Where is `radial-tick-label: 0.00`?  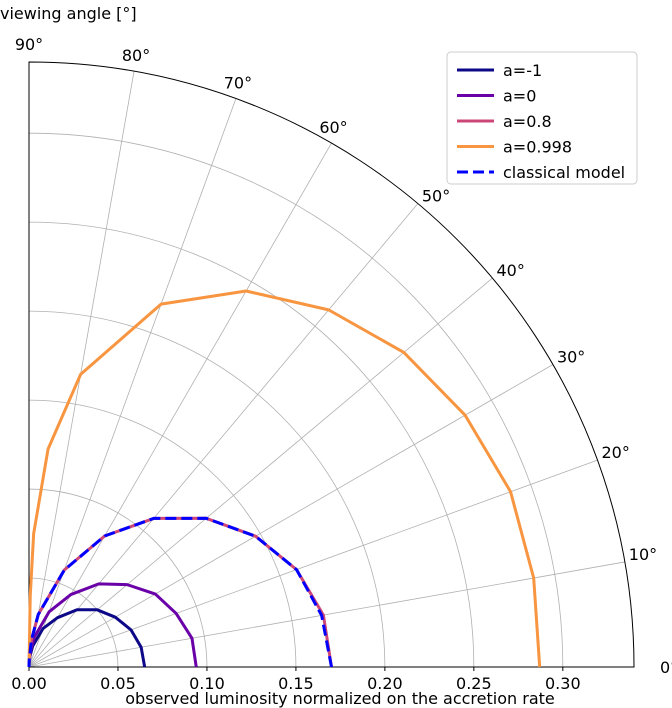
radial-tick-label: 0.00 is located at coordinates (29, 683).